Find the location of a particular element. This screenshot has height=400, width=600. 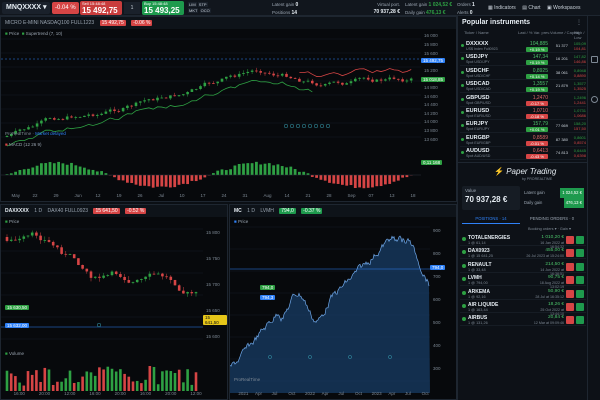

paper-trading-logo: ⚡ Paper Trading is located at coordinates (525, 171).